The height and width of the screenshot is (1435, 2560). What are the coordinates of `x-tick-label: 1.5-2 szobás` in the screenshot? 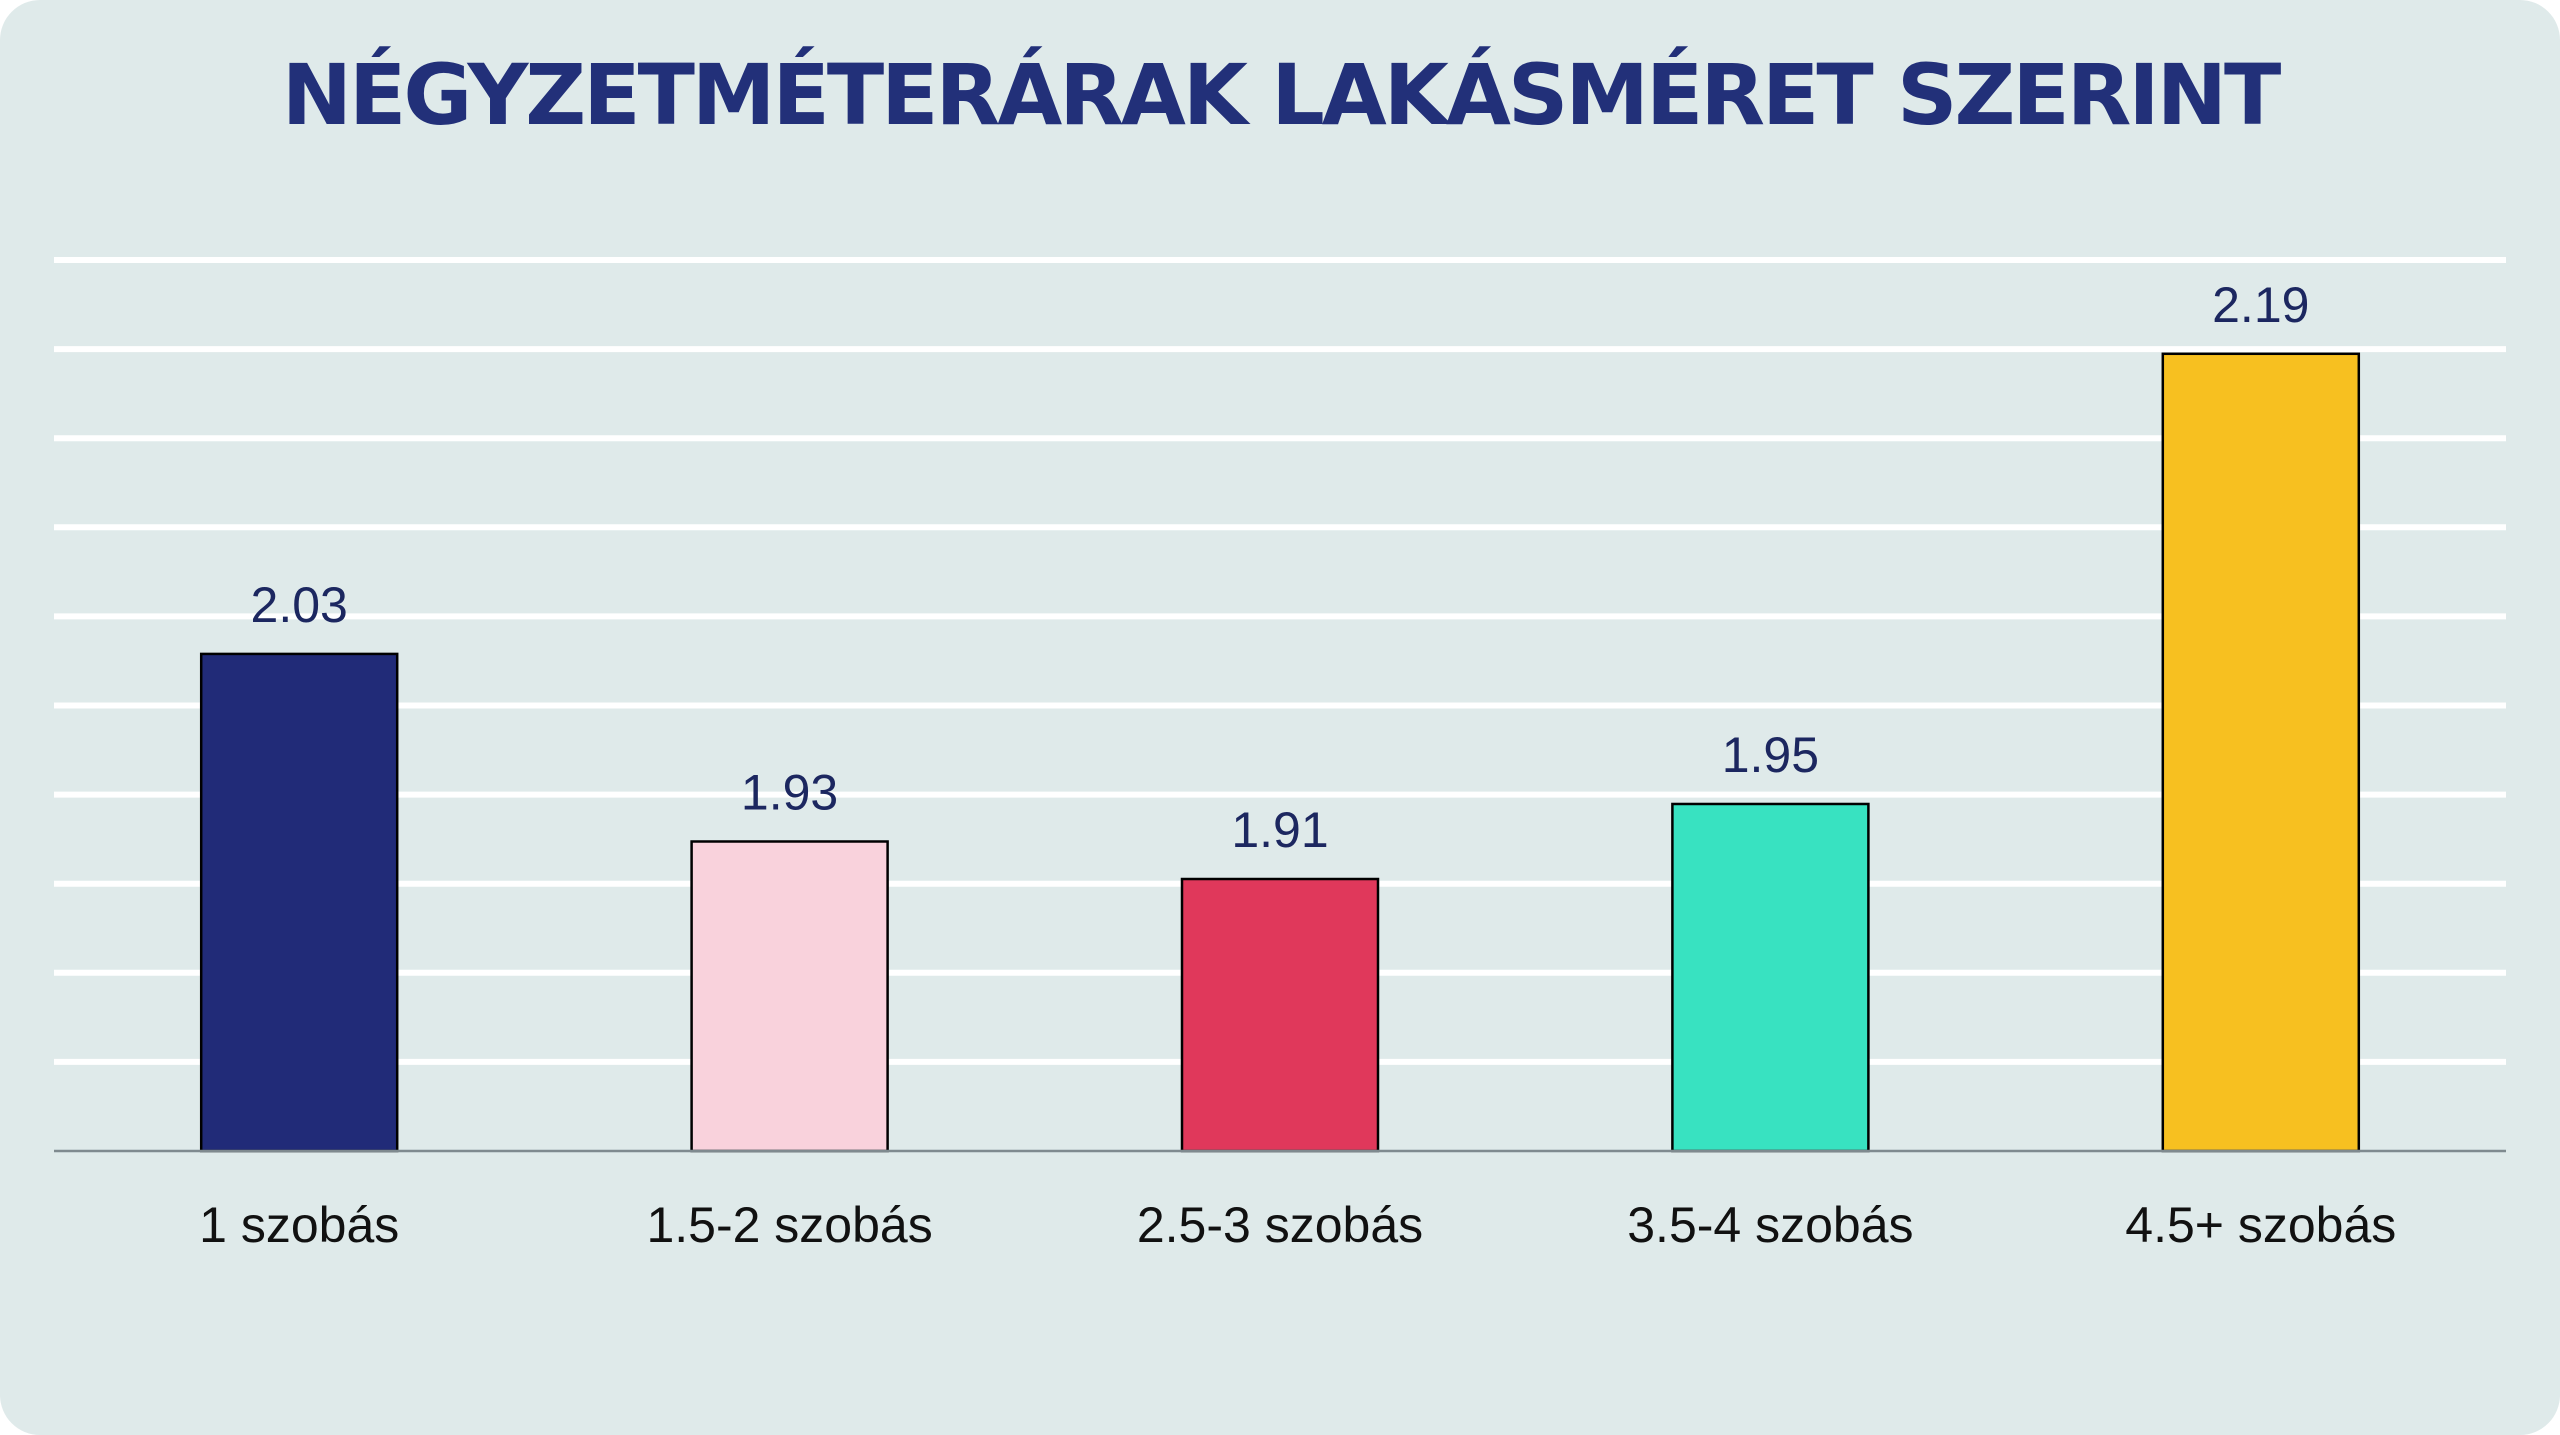 It's located at (789, 1225).